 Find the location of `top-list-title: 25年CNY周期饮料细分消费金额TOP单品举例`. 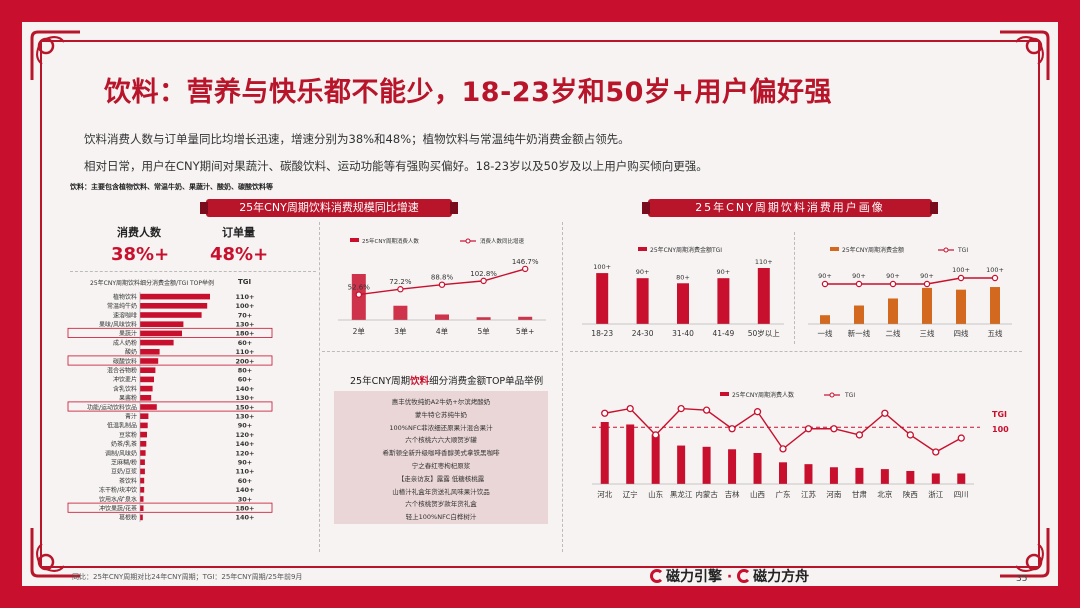

top-list-title: 25年CNY周期饮料细分消费金额TOP单品举例 is located at coordinates (447, 381).